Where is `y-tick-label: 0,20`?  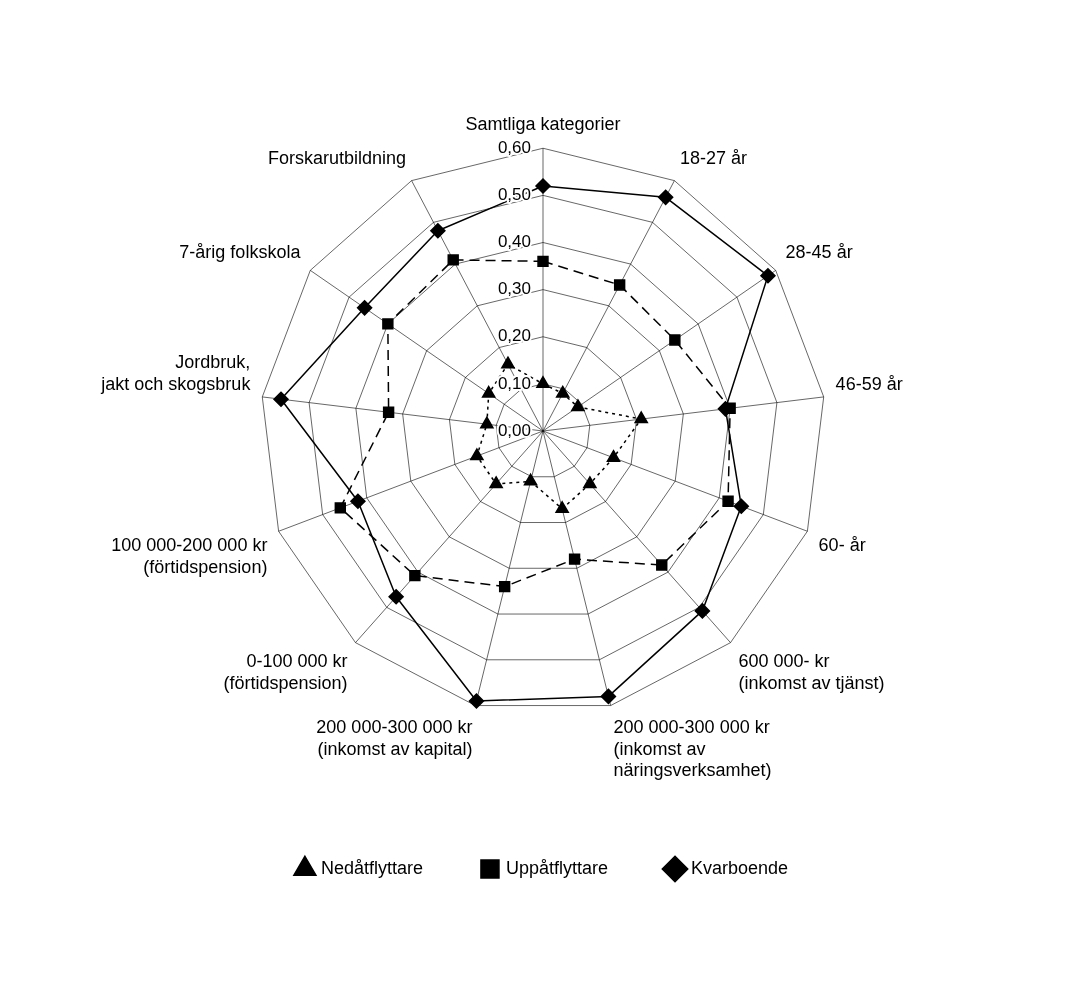 y-tick-label: 0,20 is located at coordinates (514, 336).